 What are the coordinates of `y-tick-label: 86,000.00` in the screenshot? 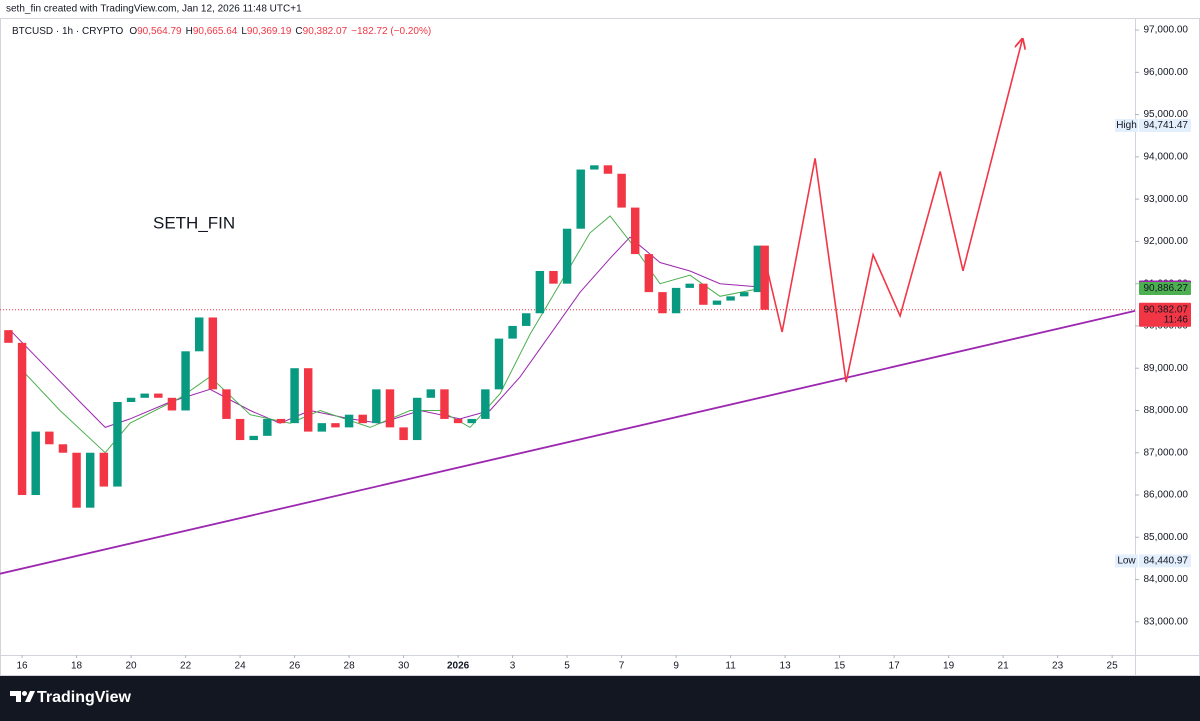 It's located at (1166, 495).